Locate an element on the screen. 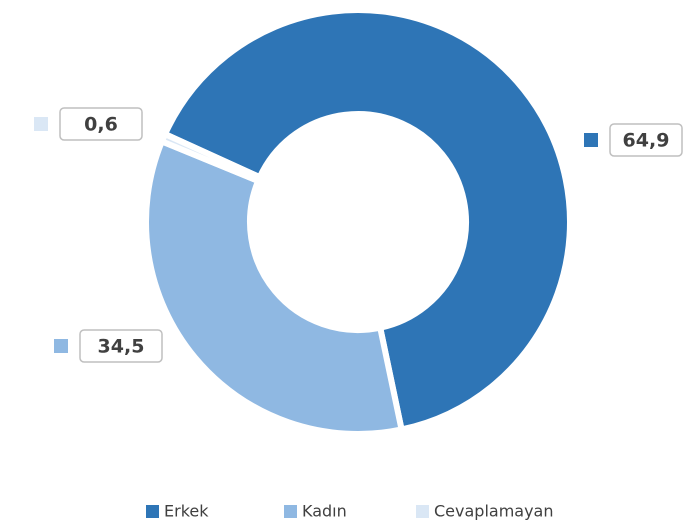  data-label: 64,9 is located at coordinates (646, 141).